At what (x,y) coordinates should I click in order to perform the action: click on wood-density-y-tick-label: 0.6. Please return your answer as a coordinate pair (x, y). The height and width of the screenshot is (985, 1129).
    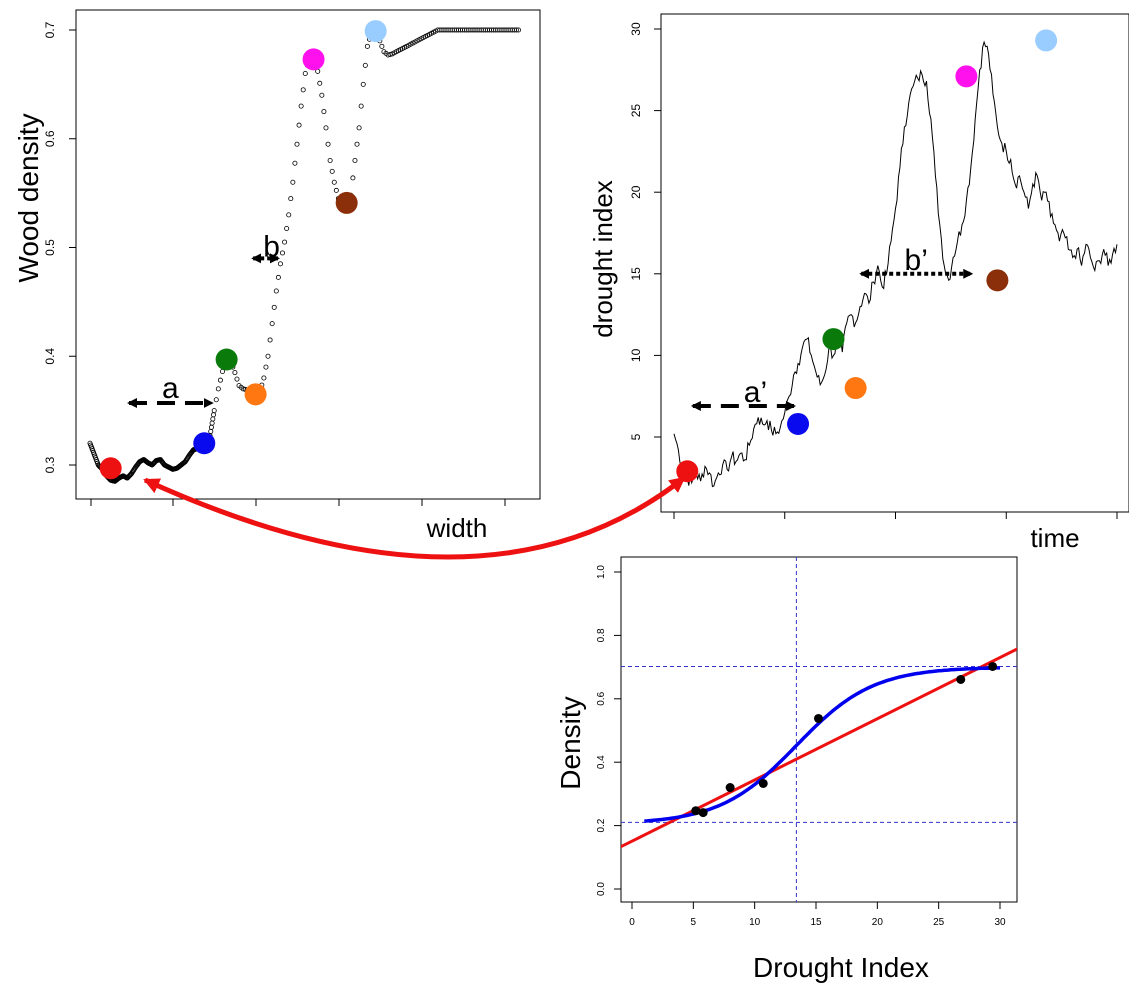
    Looking at the image, I should click on (50, 138).